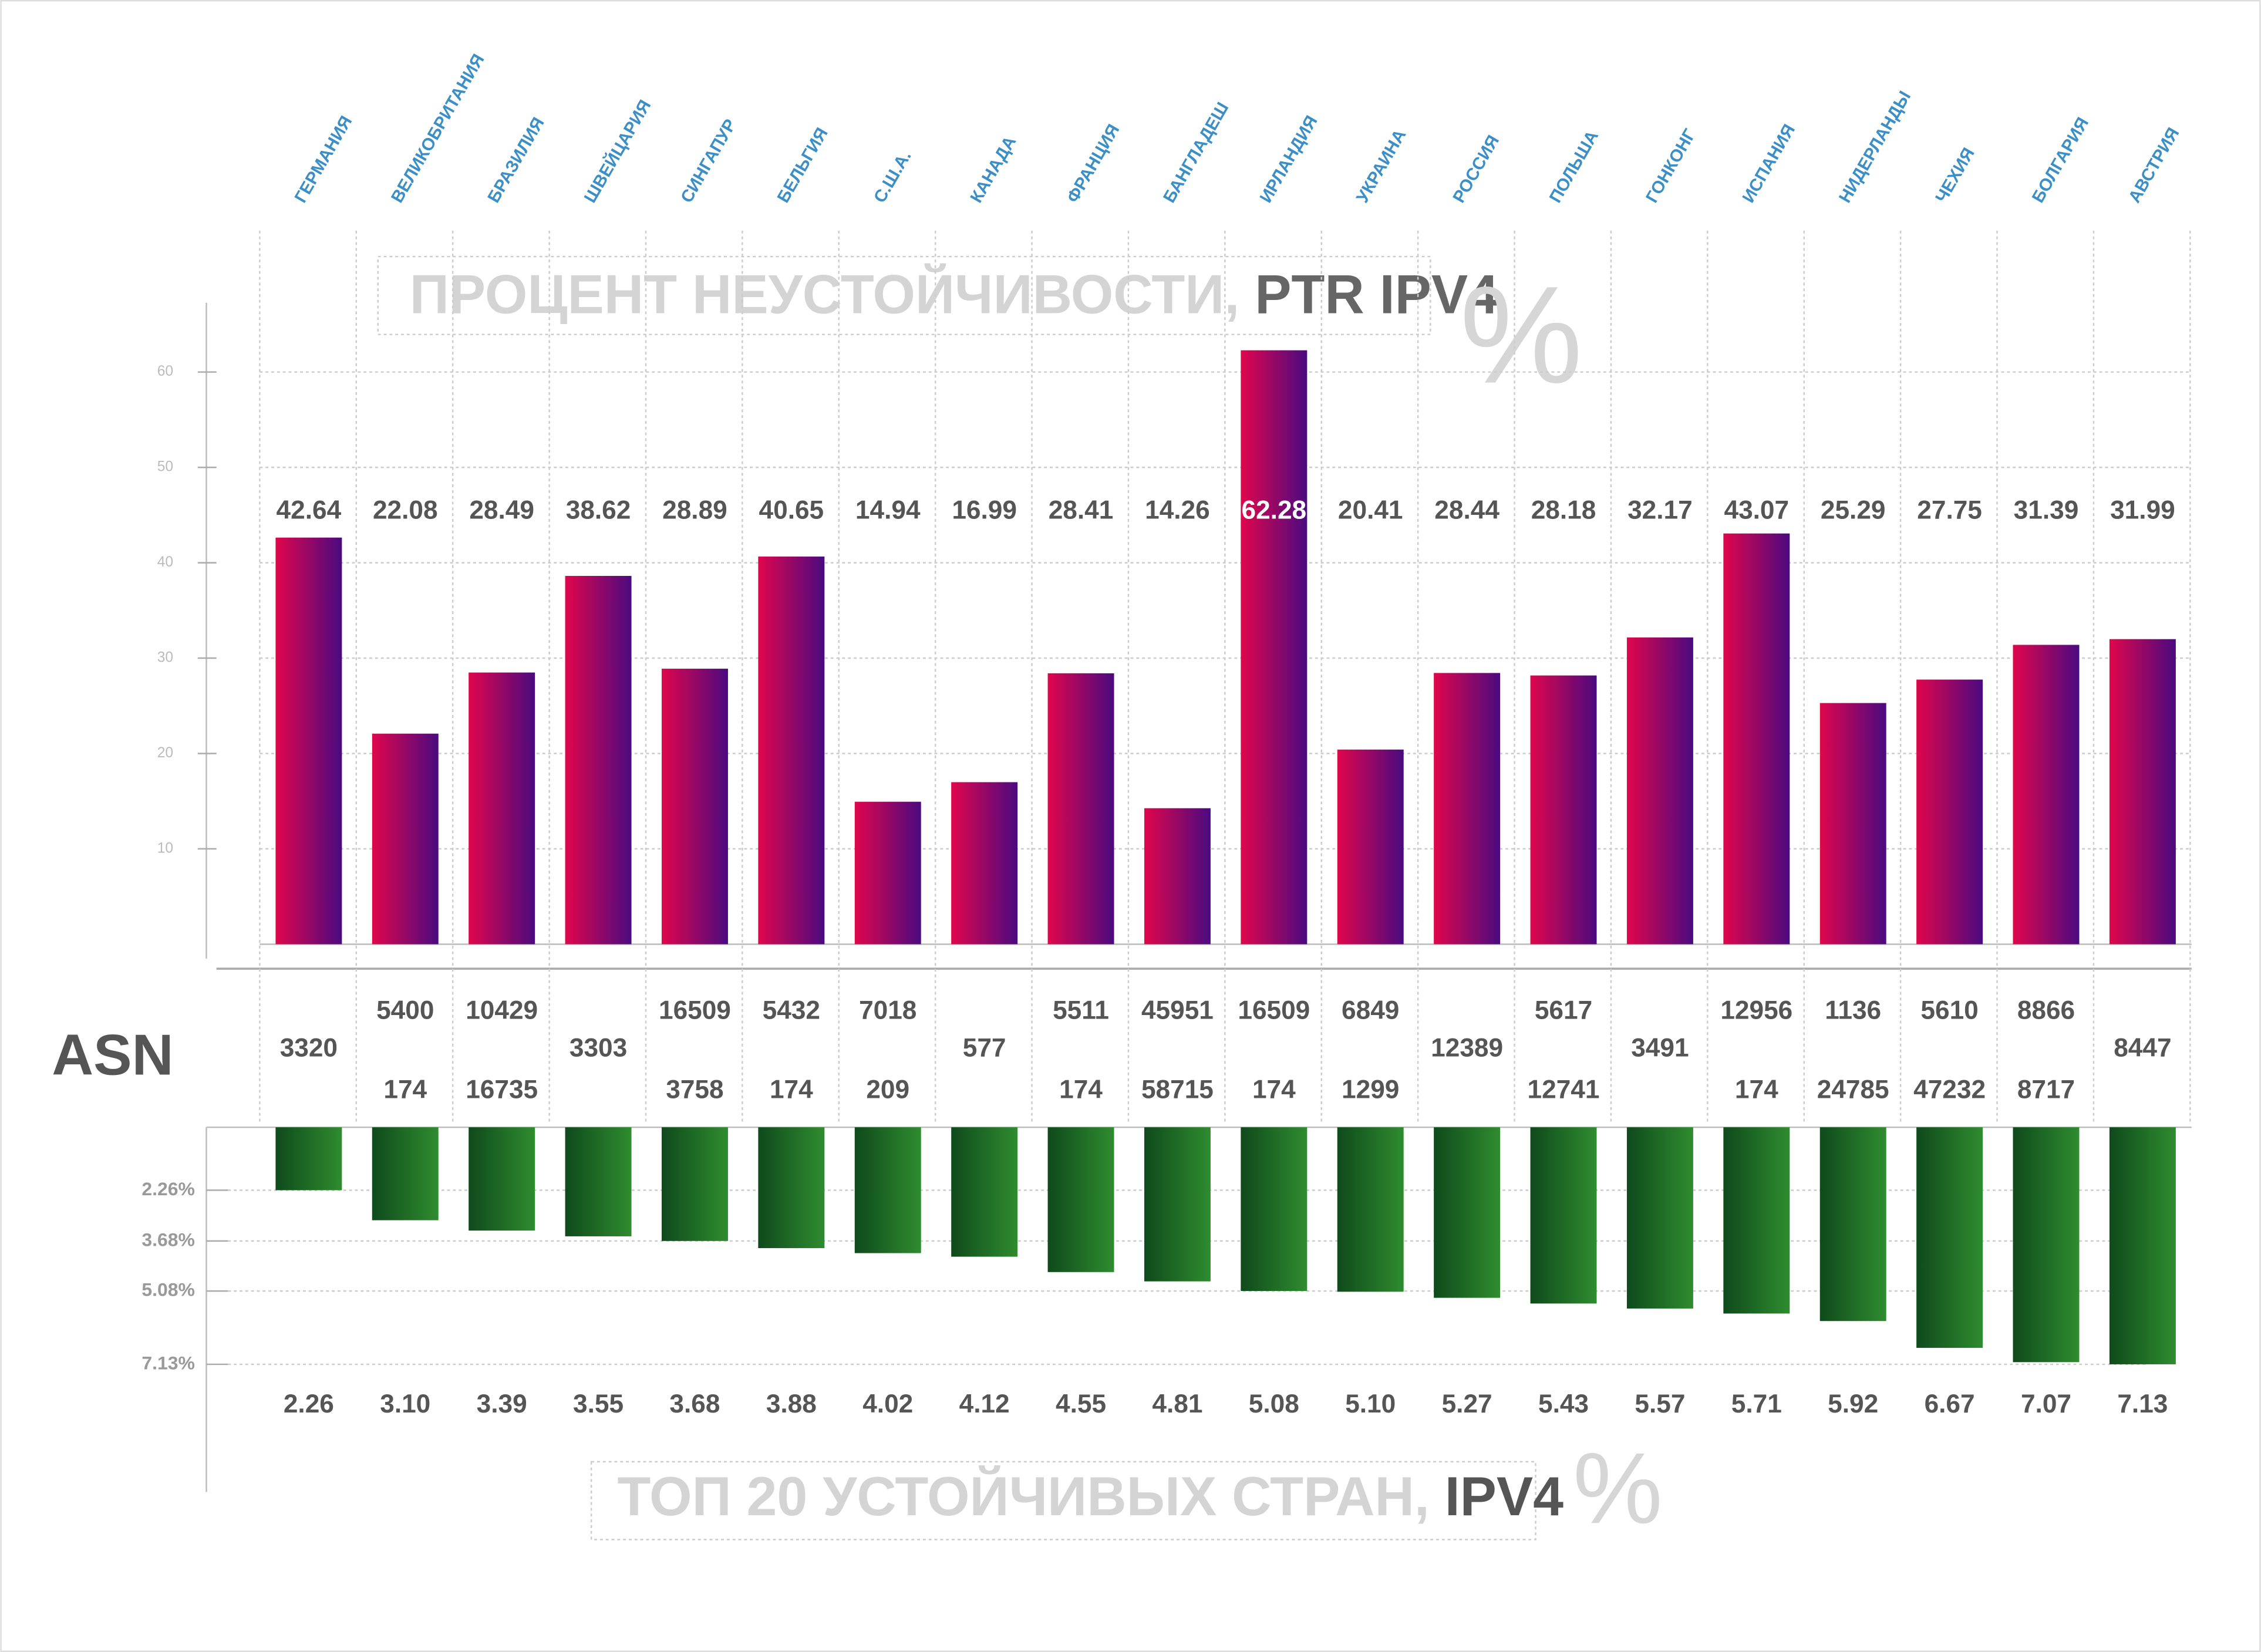  Describe the element at coordinates (405, 1010) in the screenshot. I see `asn-value: 5400` at that location.